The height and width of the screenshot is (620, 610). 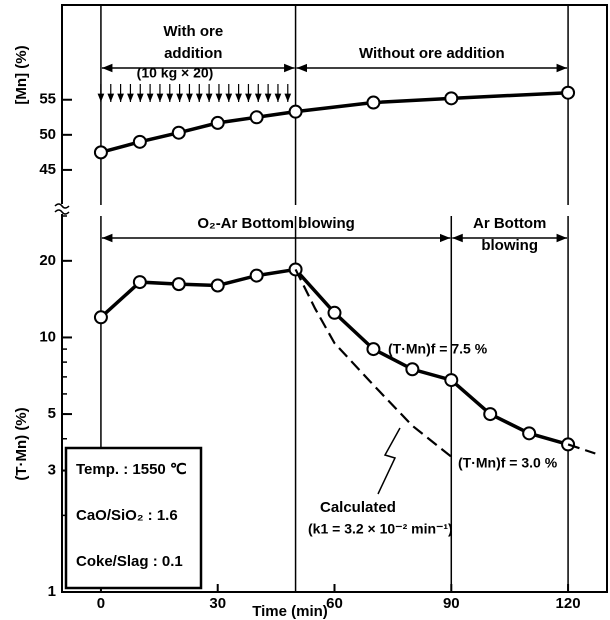 I want to click on note: (10 kg × 20), so click(x=175, y=73).